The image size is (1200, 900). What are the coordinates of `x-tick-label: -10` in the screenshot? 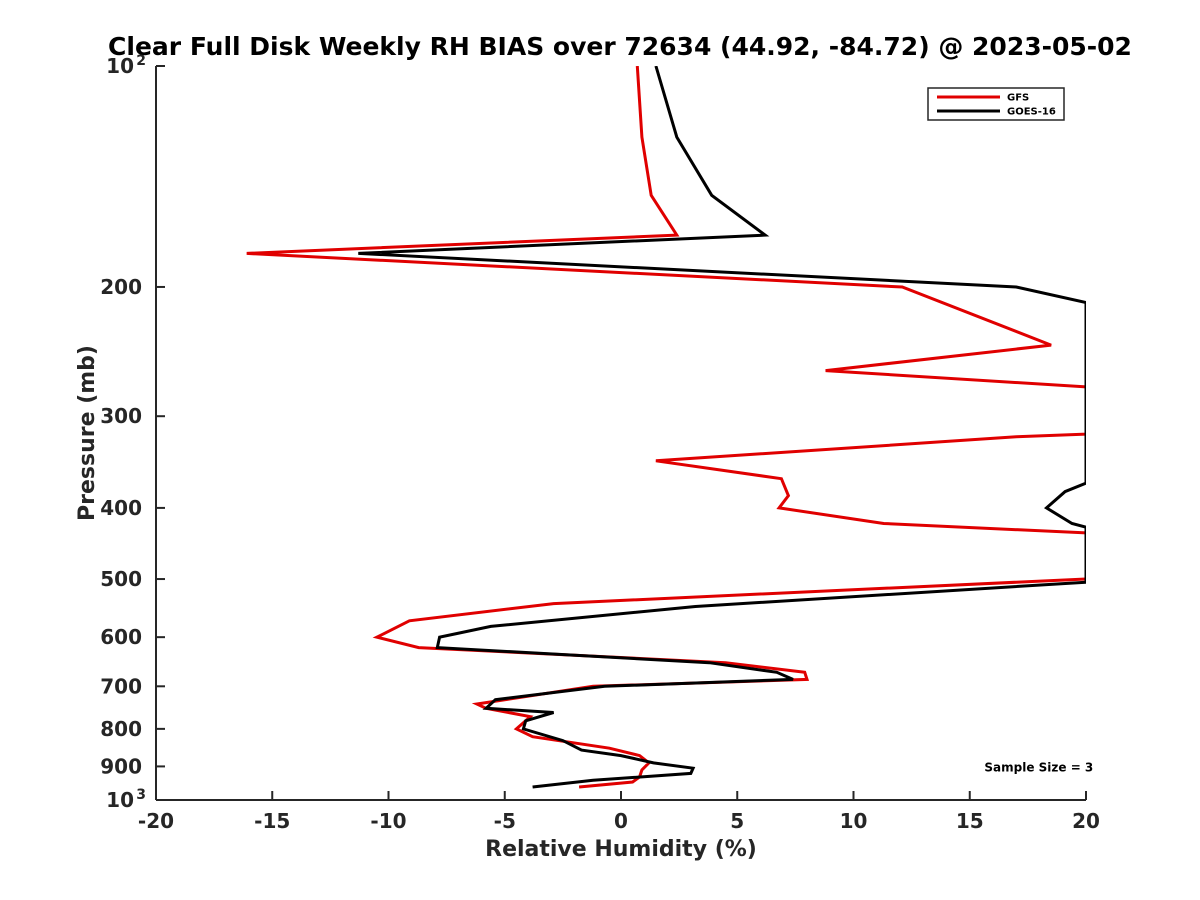 It's located at (388, 821).